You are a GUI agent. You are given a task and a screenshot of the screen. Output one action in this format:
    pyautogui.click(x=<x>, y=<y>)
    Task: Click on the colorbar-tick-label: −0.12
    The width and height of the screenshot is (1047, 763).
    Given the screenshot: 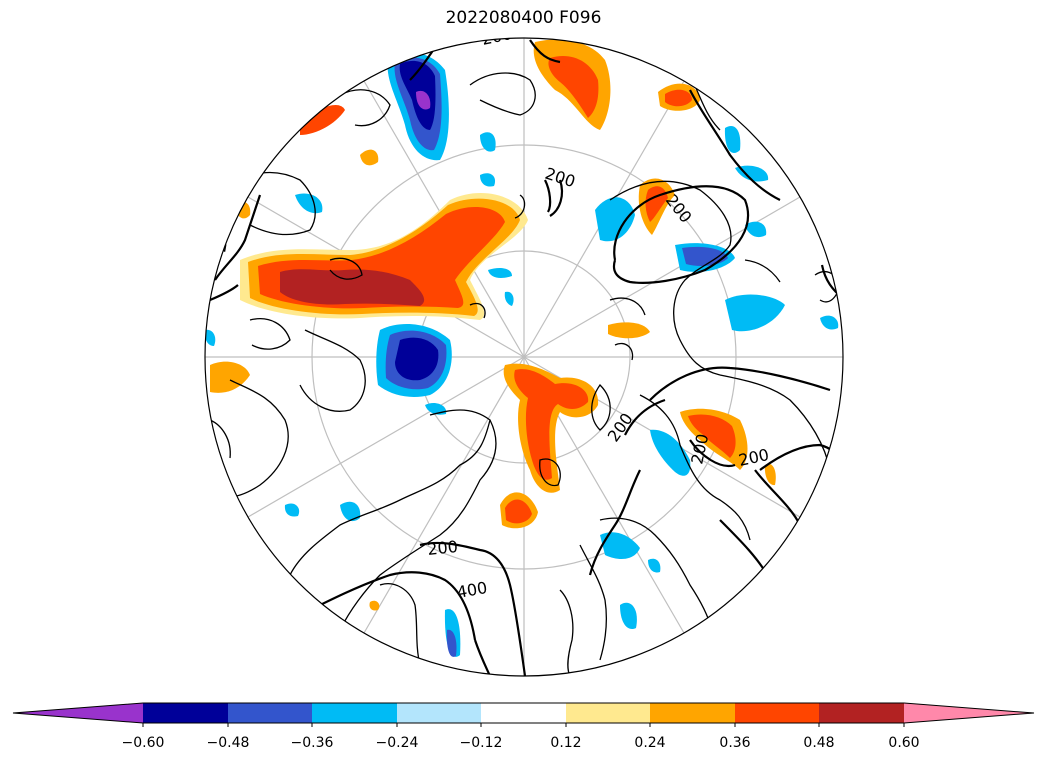 What is the action you would take?
    pyautogui.click(x=481, y=743)
    